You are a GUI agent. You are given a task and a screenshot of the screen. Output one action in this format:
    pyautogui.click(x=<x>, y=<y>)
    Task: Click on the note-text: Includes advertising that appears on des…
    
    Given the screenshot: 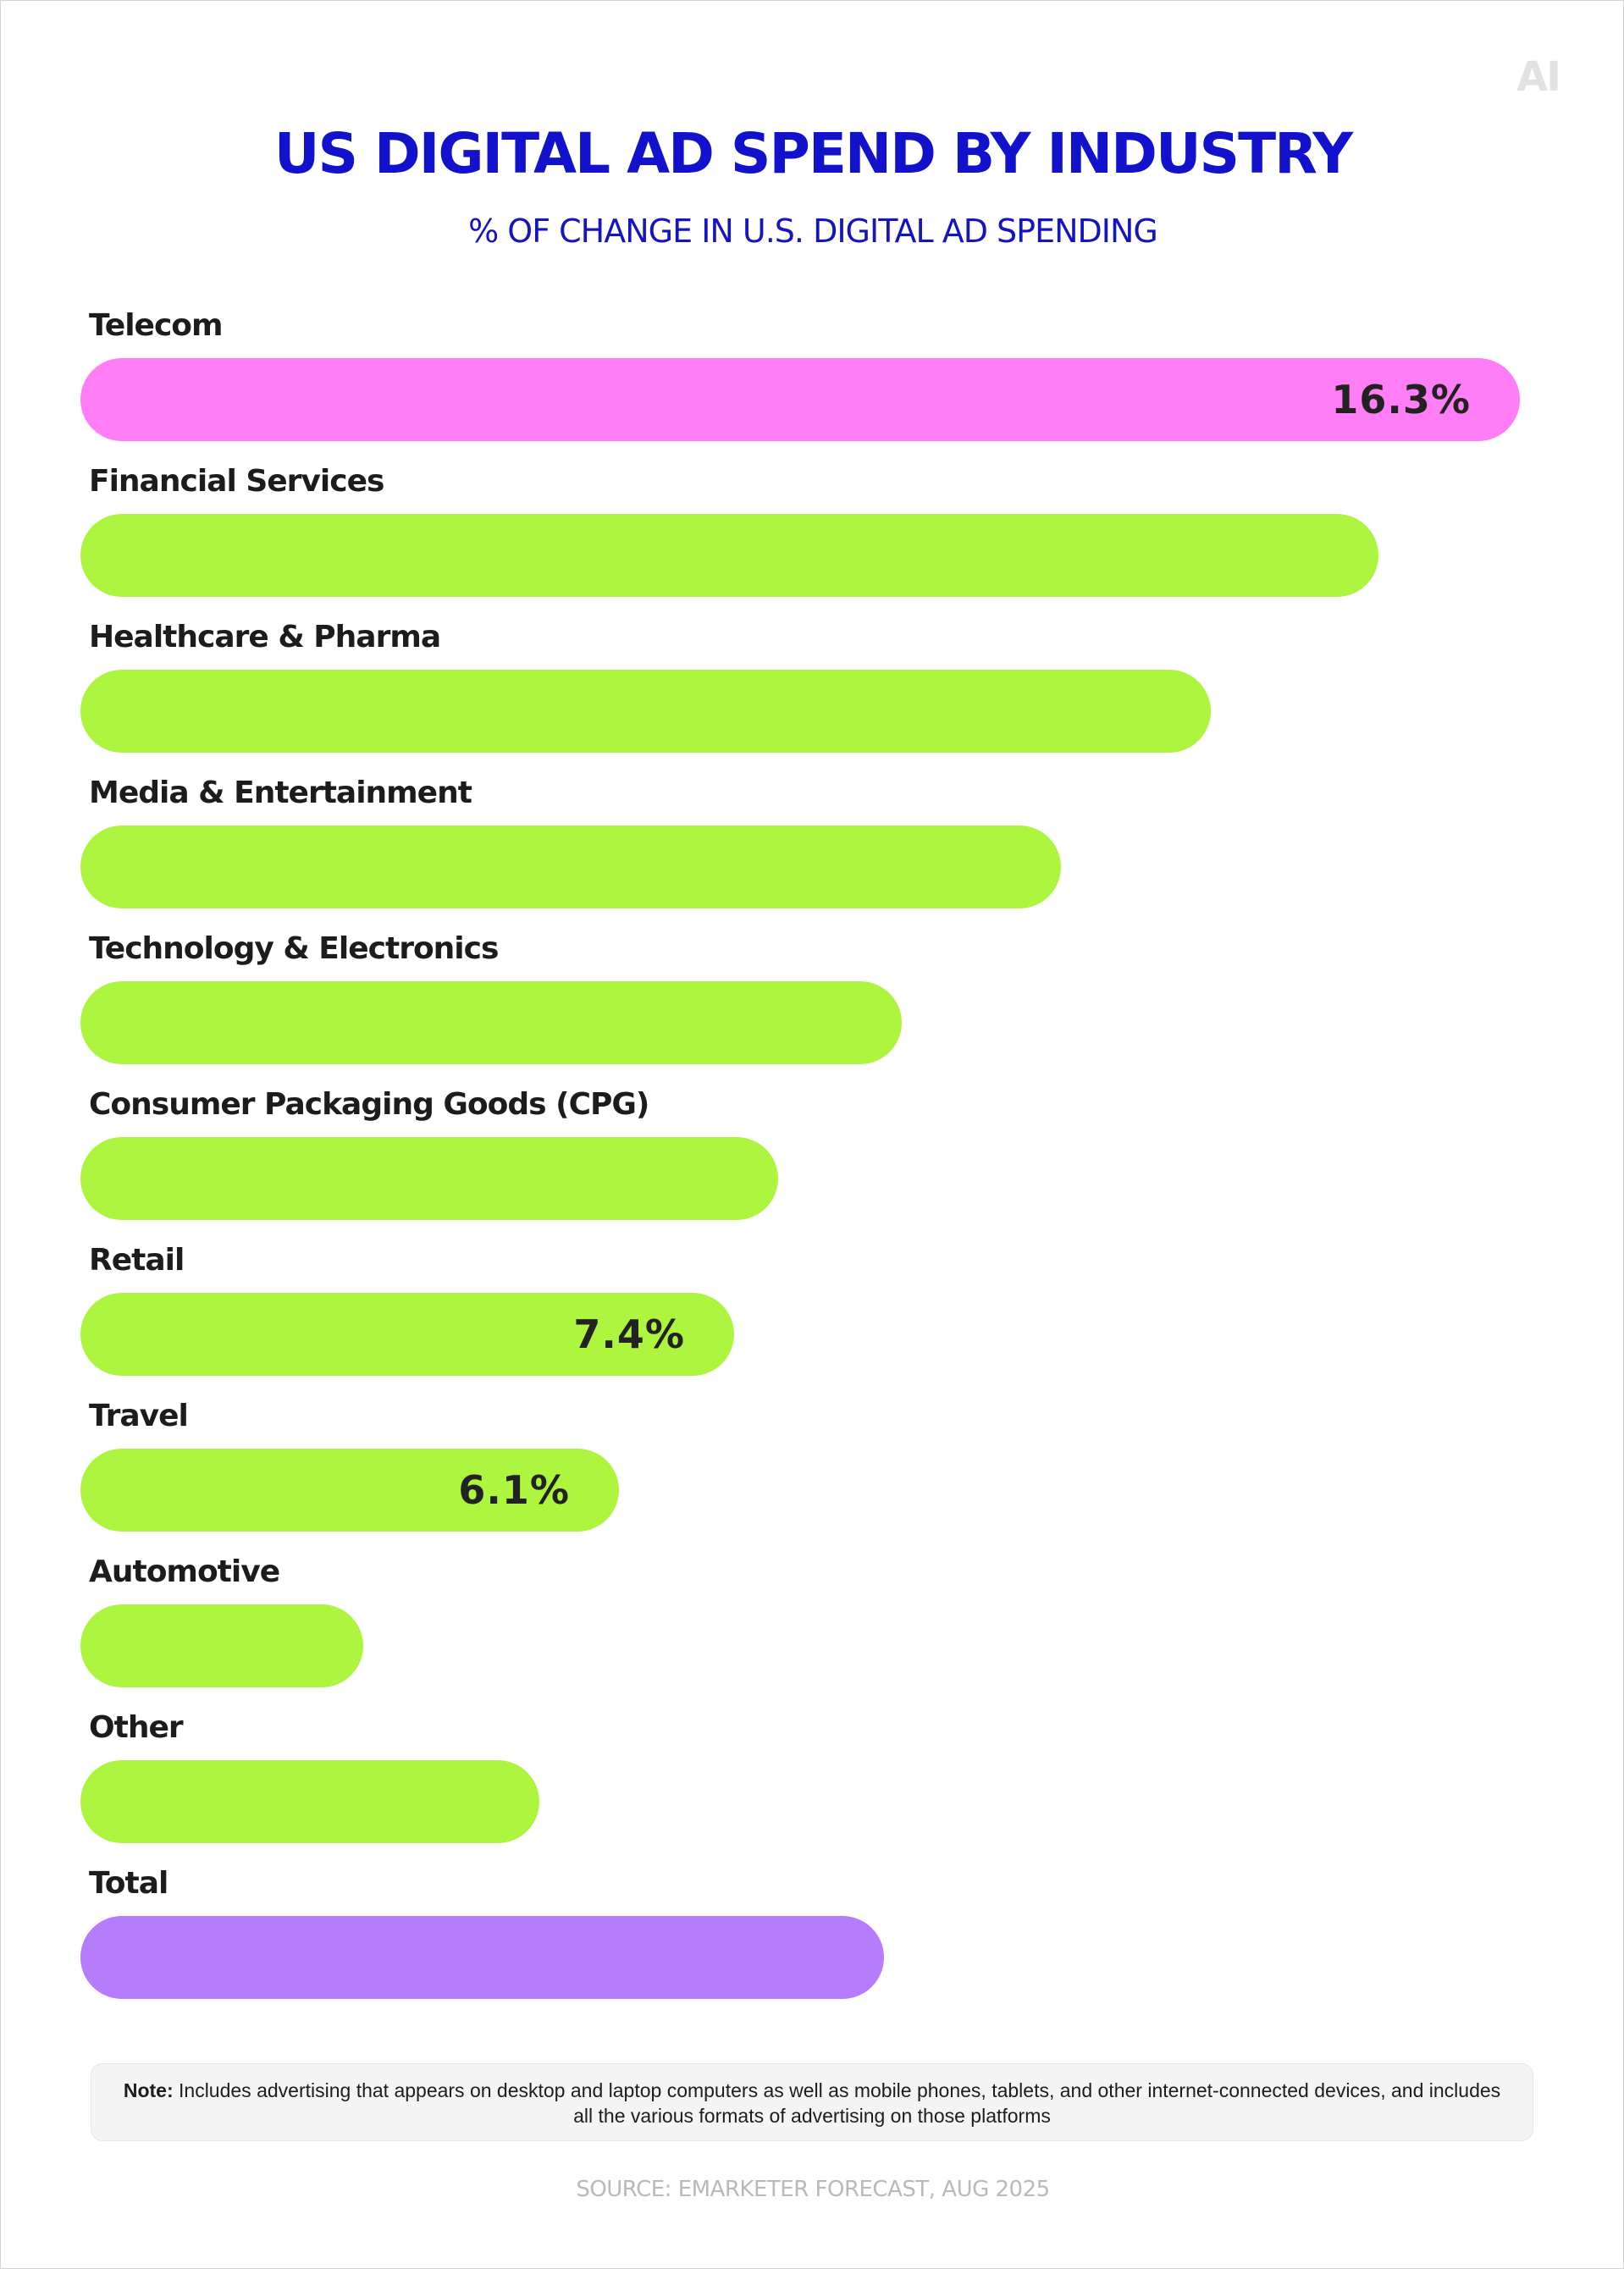 What is the action you would take?
    pyautogui.click(x=840, y=2103)
    